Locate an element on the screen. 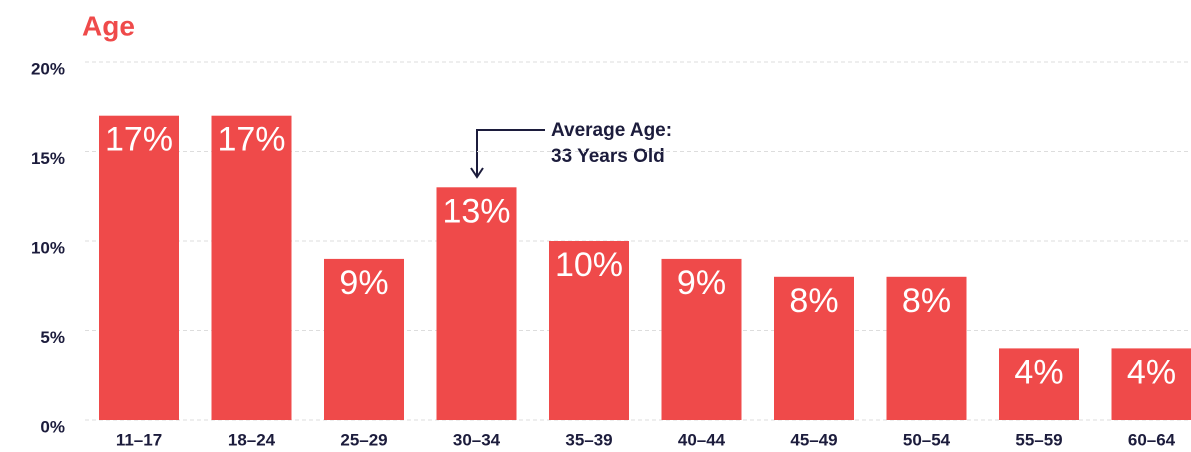  y-tick-label: 5% is located at coordinates (52, 337).